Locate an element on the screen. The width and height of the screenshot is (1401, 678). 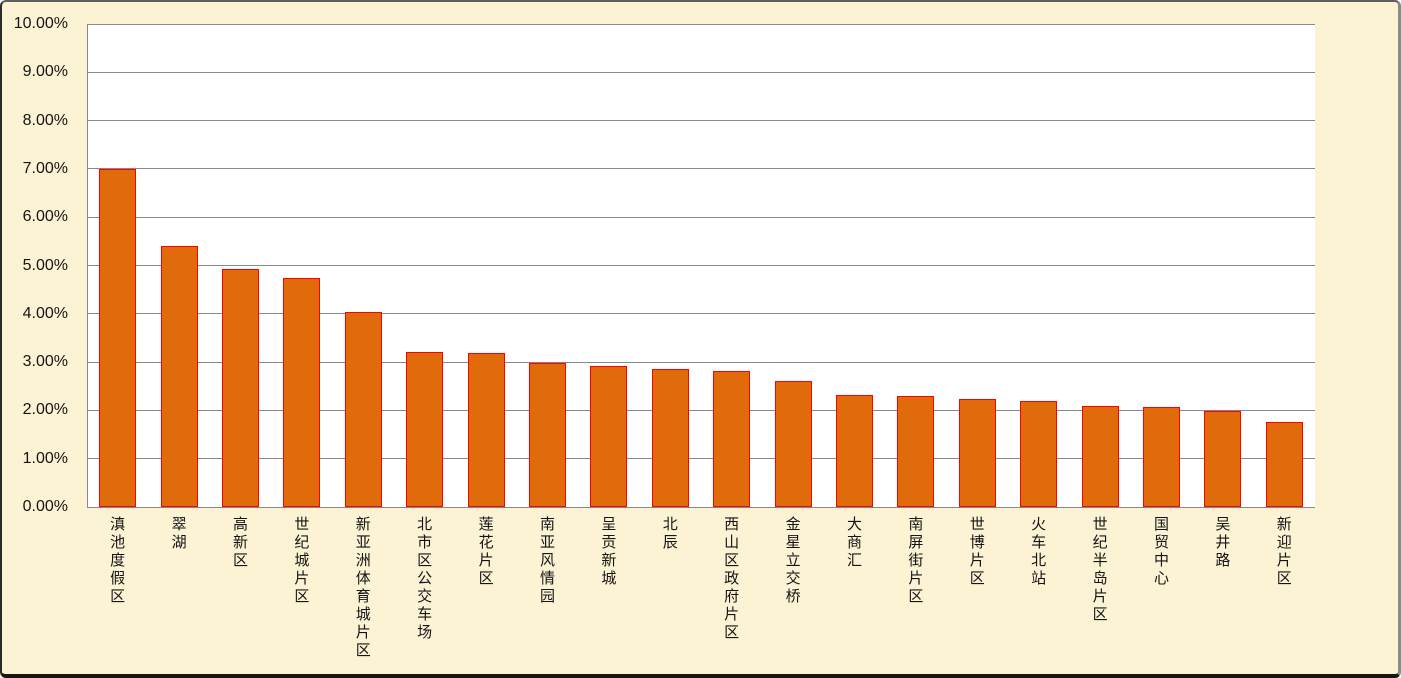
bar-南亚风情园 is located at coordinates (547, 434).